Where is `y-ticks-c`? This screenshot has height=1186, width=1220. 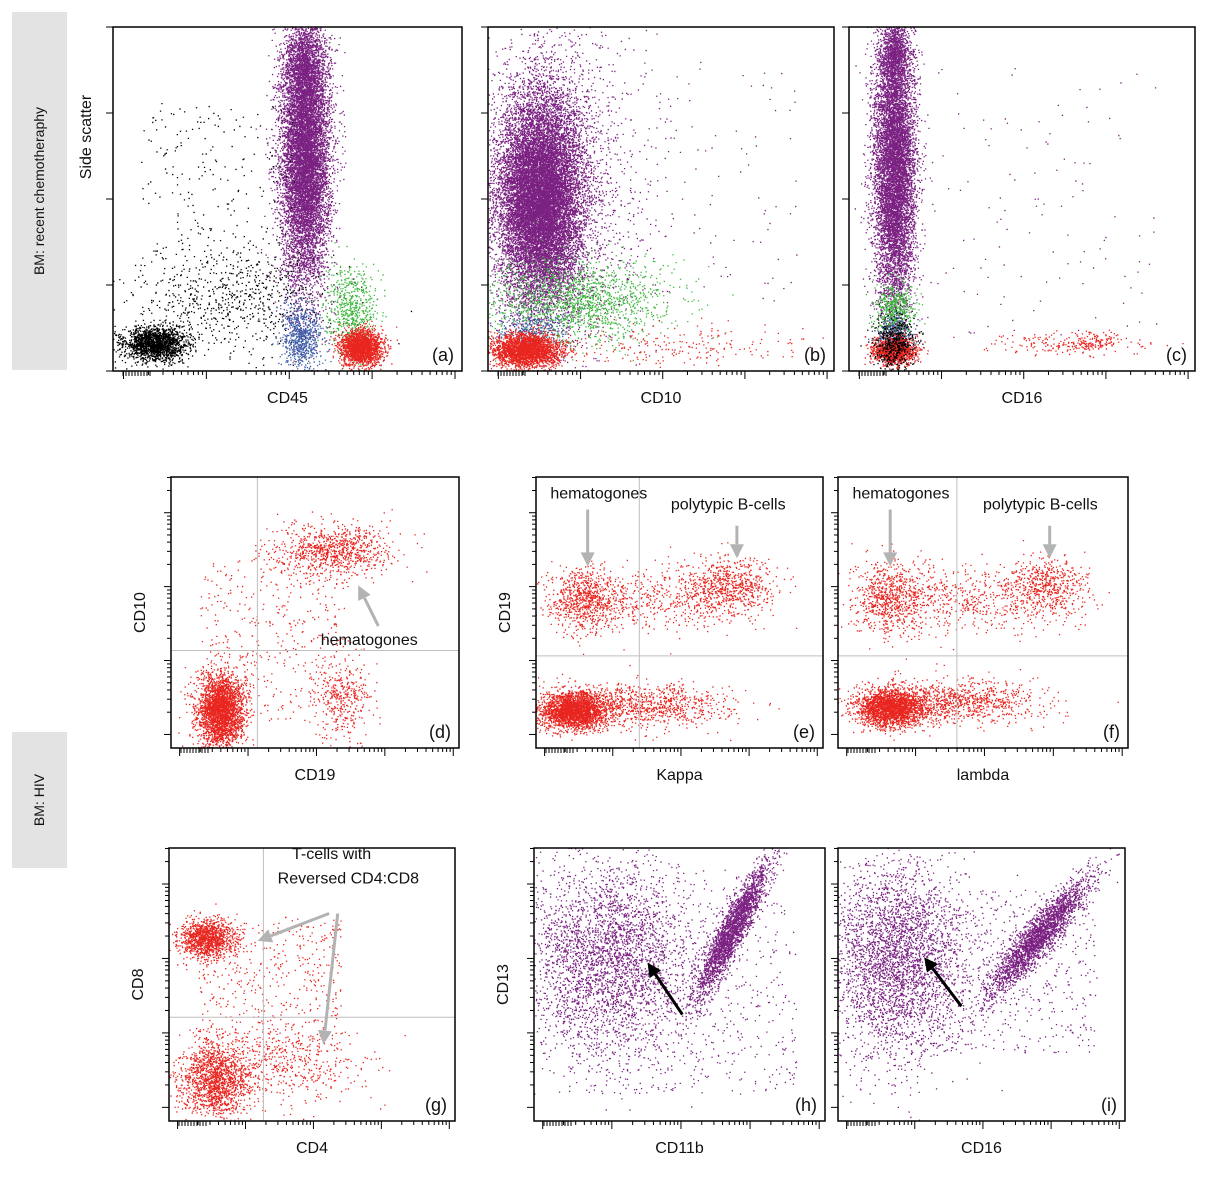
y-ticks-c is located at coordinates (845, 199).